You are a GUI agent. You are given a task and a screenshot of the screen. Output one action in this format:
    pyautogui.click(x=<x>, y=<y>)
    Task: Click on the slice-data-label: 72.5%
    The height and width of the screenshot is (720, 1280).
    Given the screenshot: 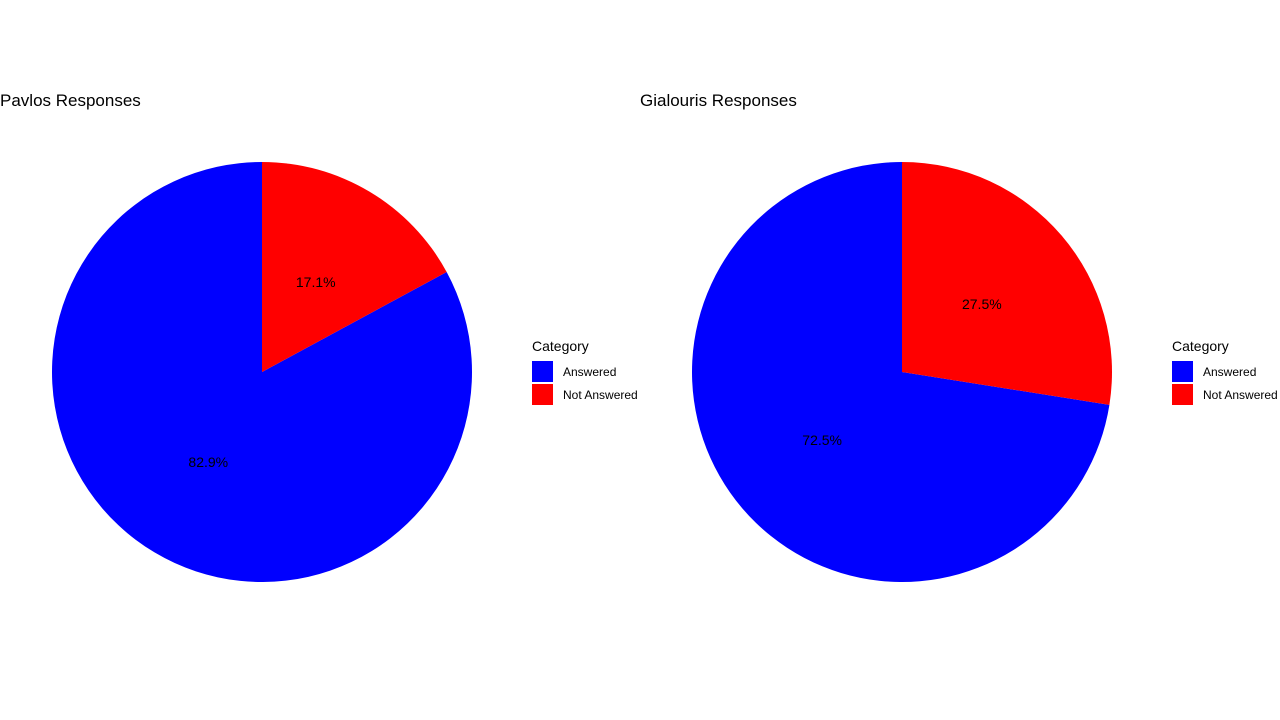 What is the action you would take?
    pyautogui.click(x=822, y=440)
    